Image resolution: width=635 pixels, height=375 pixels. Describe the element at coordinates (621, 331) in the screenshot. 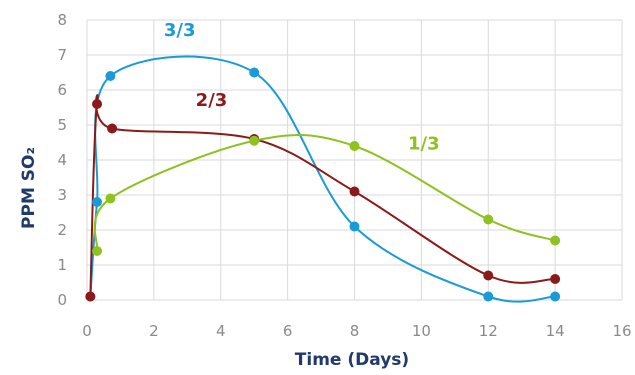

I see `x-tick-label: 16` at that location.